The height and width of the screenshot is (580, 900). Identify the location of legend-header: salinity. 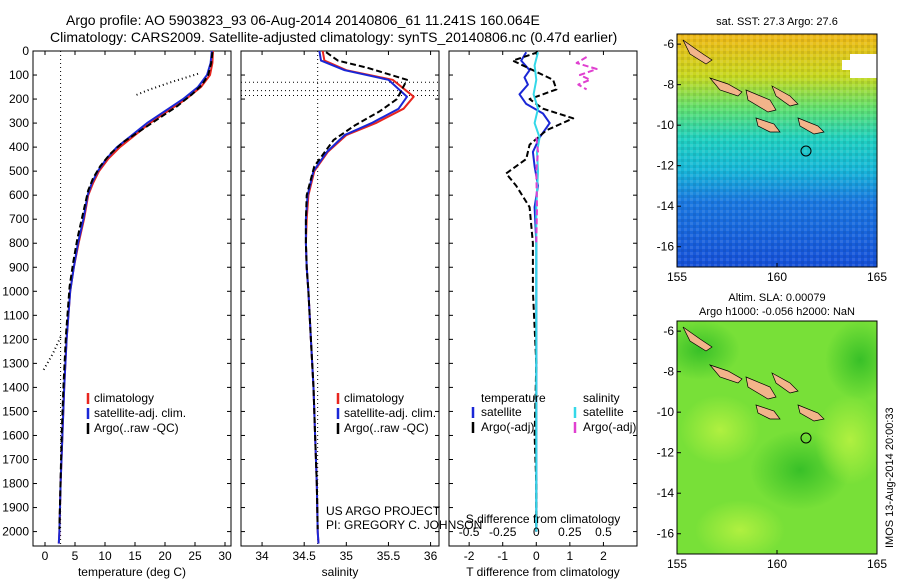
(601, 398).